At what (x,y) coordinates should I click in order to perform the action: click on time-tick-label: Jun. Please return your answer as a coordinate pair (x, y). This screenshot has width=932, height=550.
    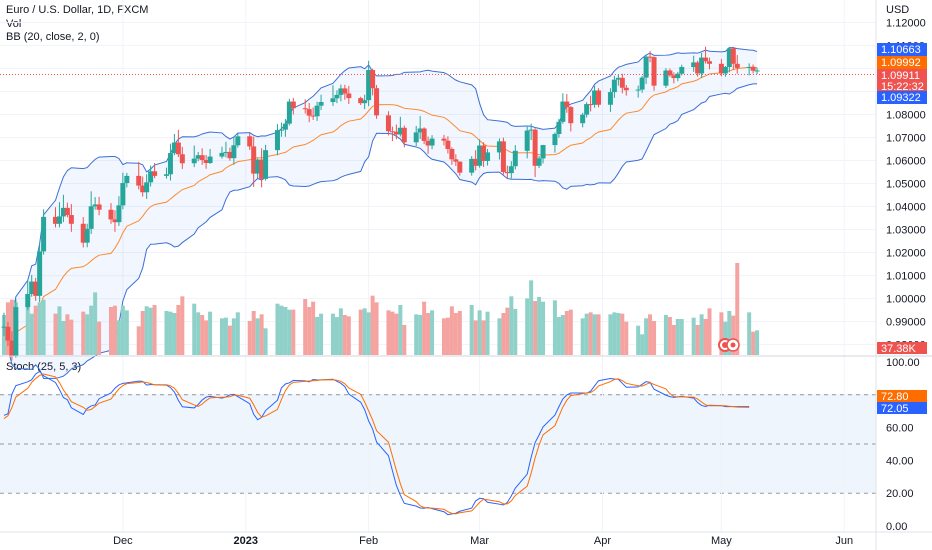
    Looking at the image, I should click on (844, 541).